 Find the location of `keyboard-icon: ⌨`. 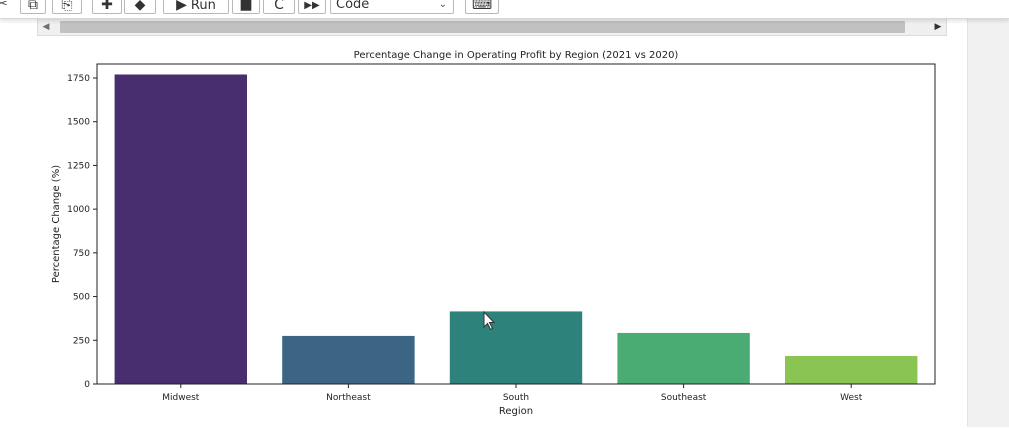

keyboard-icon: ⌨ is located at coordinates (482, 7).